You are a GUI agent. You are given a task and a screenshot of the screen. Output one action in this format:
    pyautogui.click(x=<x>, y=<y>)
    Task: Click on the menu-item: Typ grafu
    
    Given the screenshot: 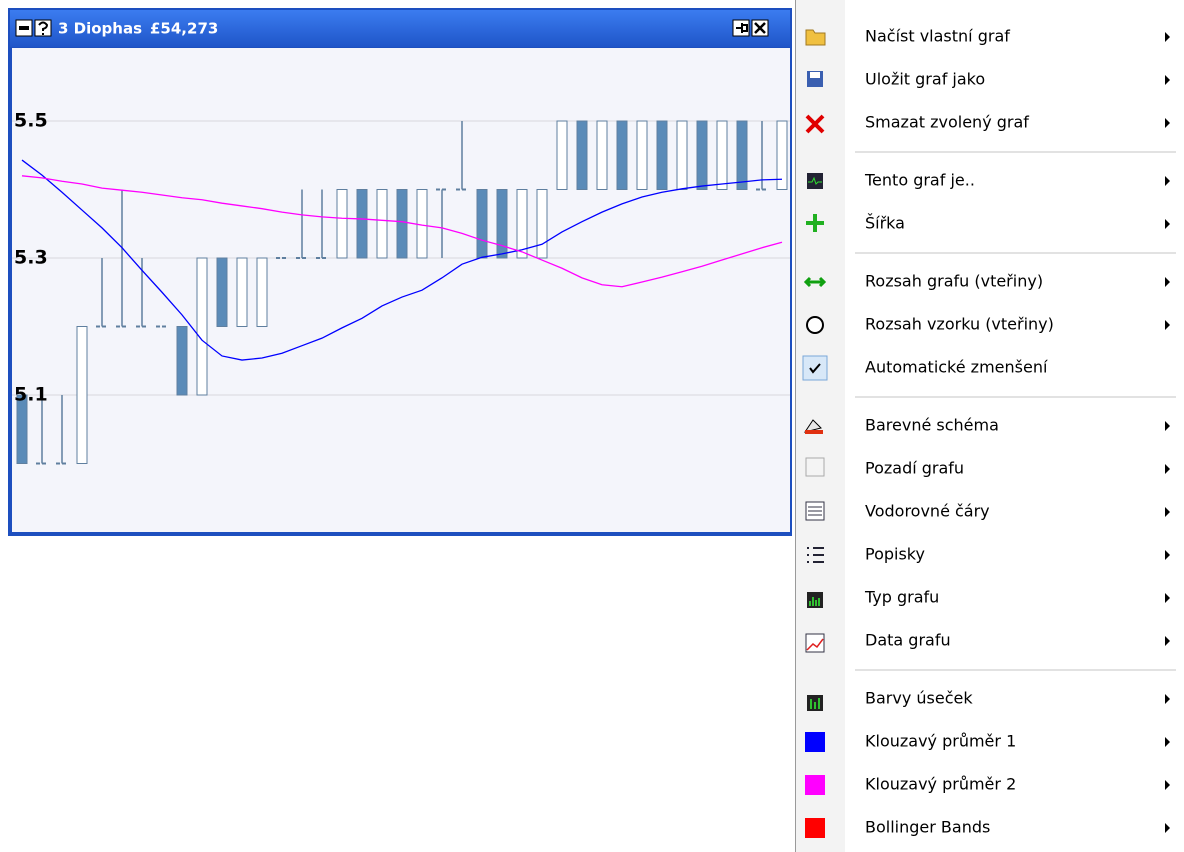 What is the action you would take?
    pyautogui.click(x=990, y=598)
    